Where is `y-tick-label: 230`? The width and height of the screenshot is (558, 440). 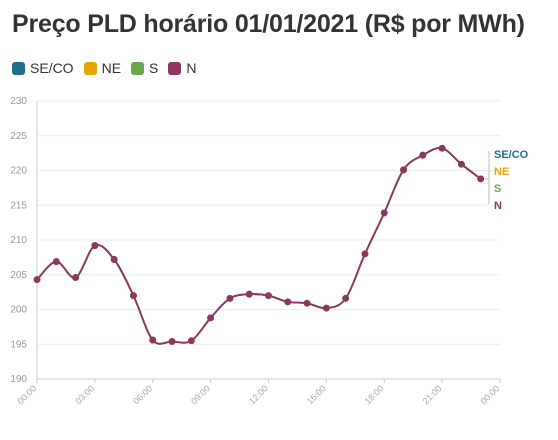 y-tick-label: 230 is located at coordinates (18, 101).